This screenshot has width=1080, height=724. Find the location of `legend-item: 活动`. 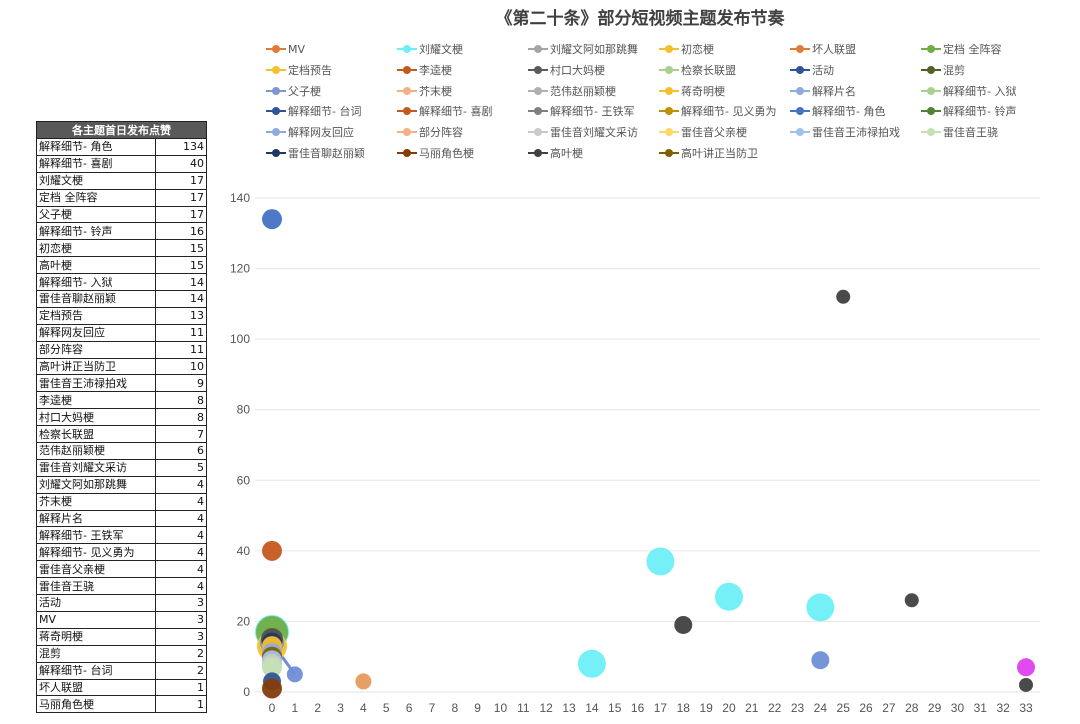

legend-item: 活动 is located at coordinates (812, 70).